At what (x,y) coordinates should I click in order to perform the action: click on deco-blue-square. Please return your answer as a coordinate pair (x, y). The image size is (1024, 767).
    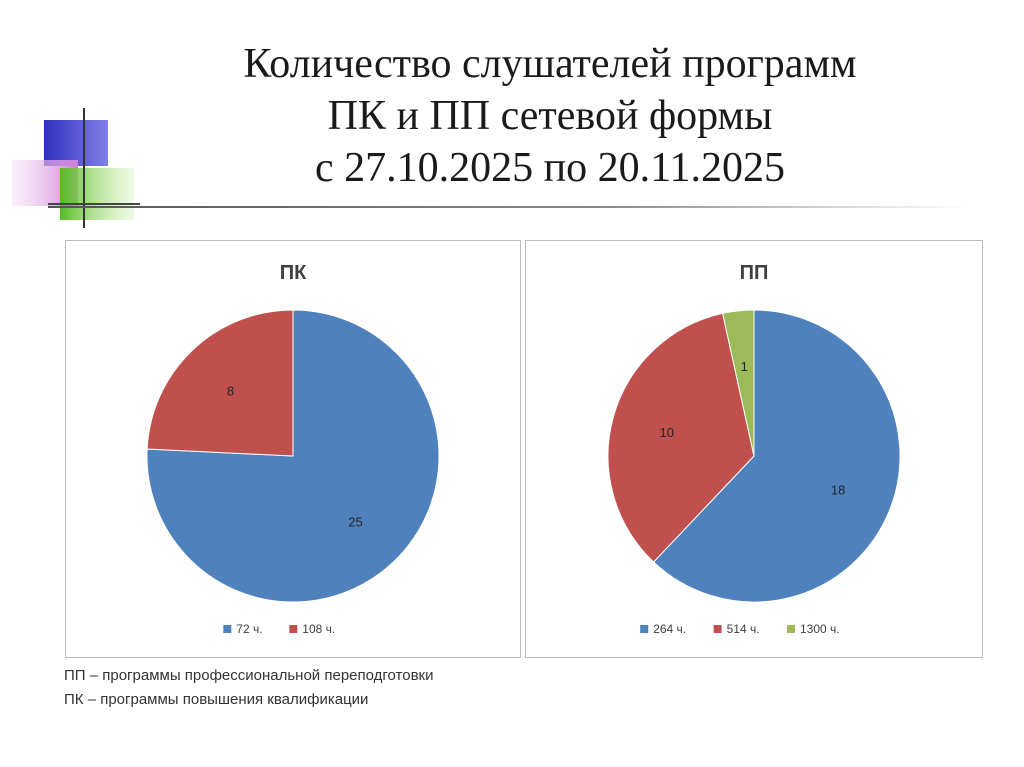
    Looking at the image, I should click on (76, 143).